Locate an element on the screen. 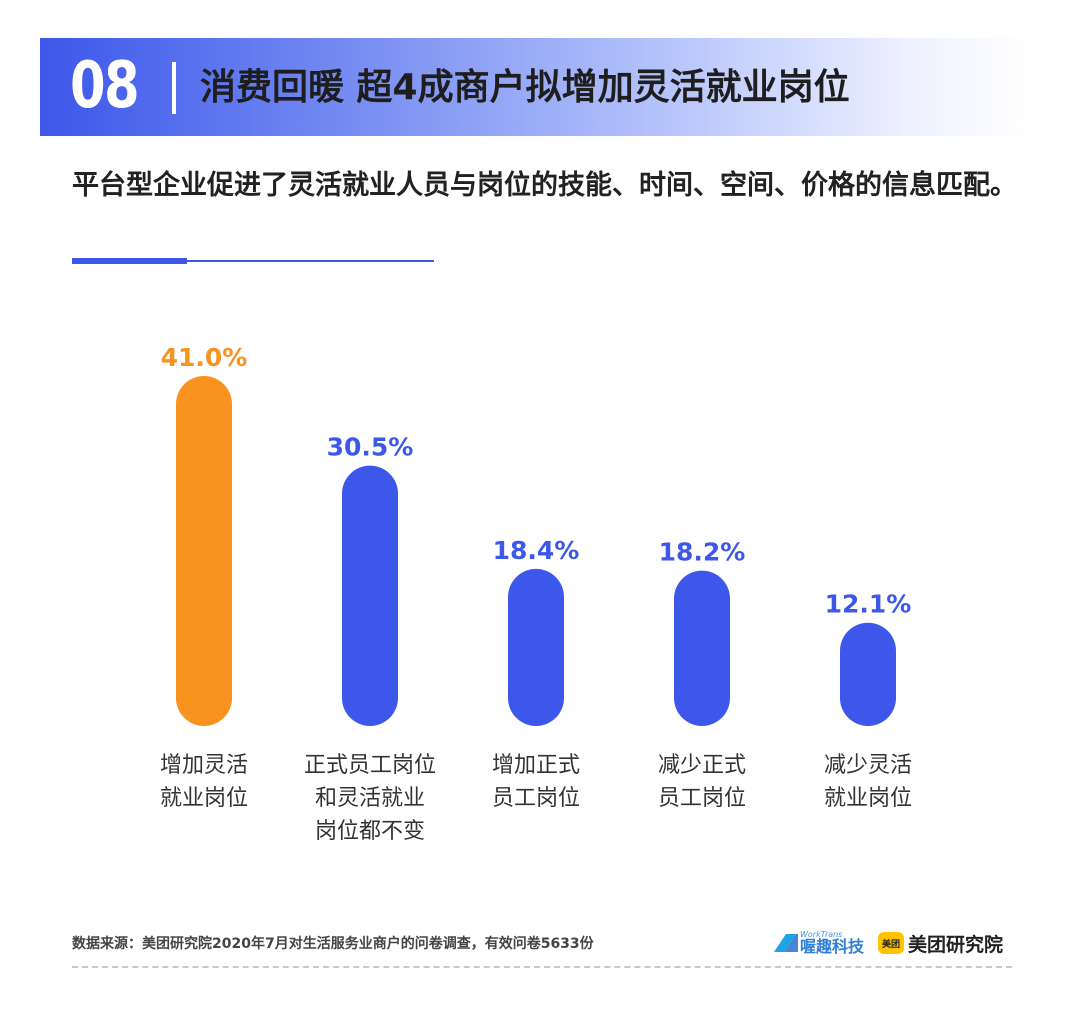 The height and width of the screenshot is (1034, 1080). category-label-line: 增加正式 is located at coordinates (536, 765).